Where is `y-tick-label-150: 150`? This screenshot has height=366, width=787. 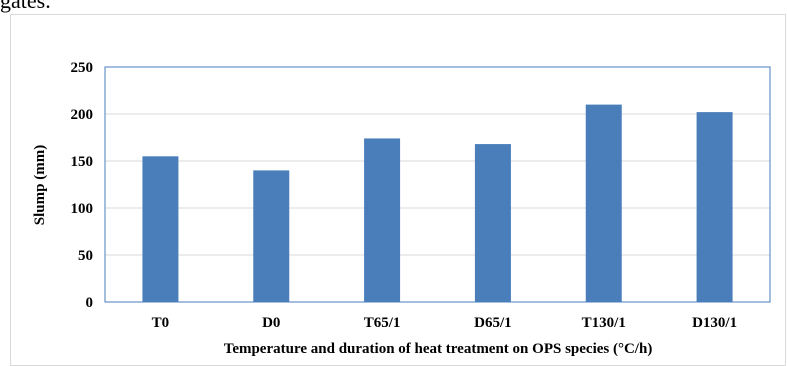 y-tick-label-150: 150 is located at coordinates (82, 162).